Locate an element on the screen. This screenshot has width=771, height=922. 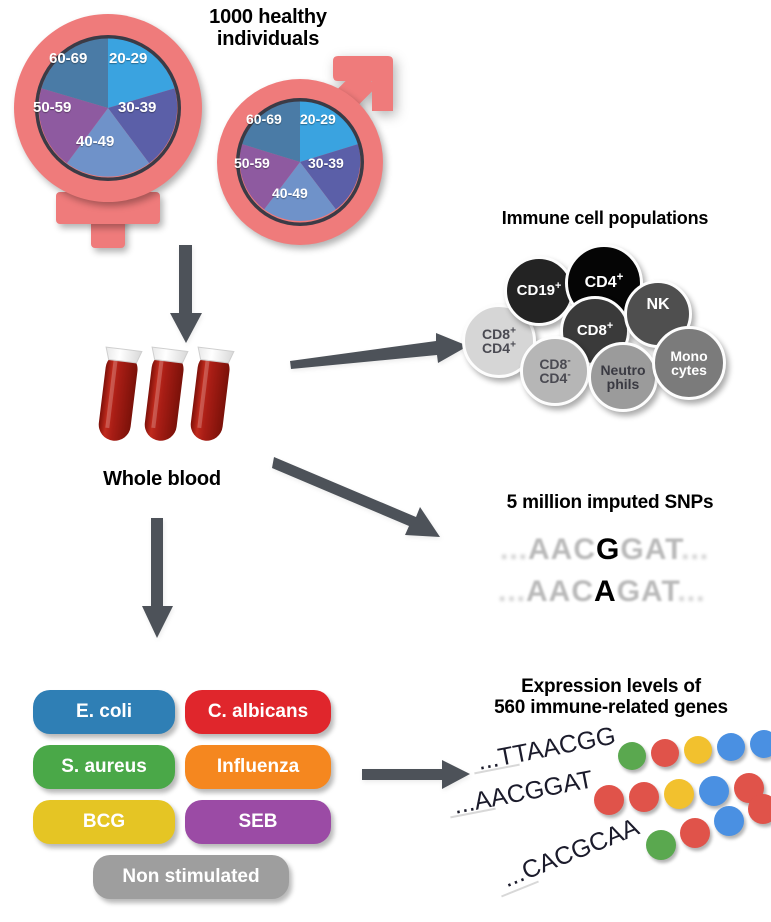
immune-cell-label-line1: CD8+ is located at coordinates (499, 333).